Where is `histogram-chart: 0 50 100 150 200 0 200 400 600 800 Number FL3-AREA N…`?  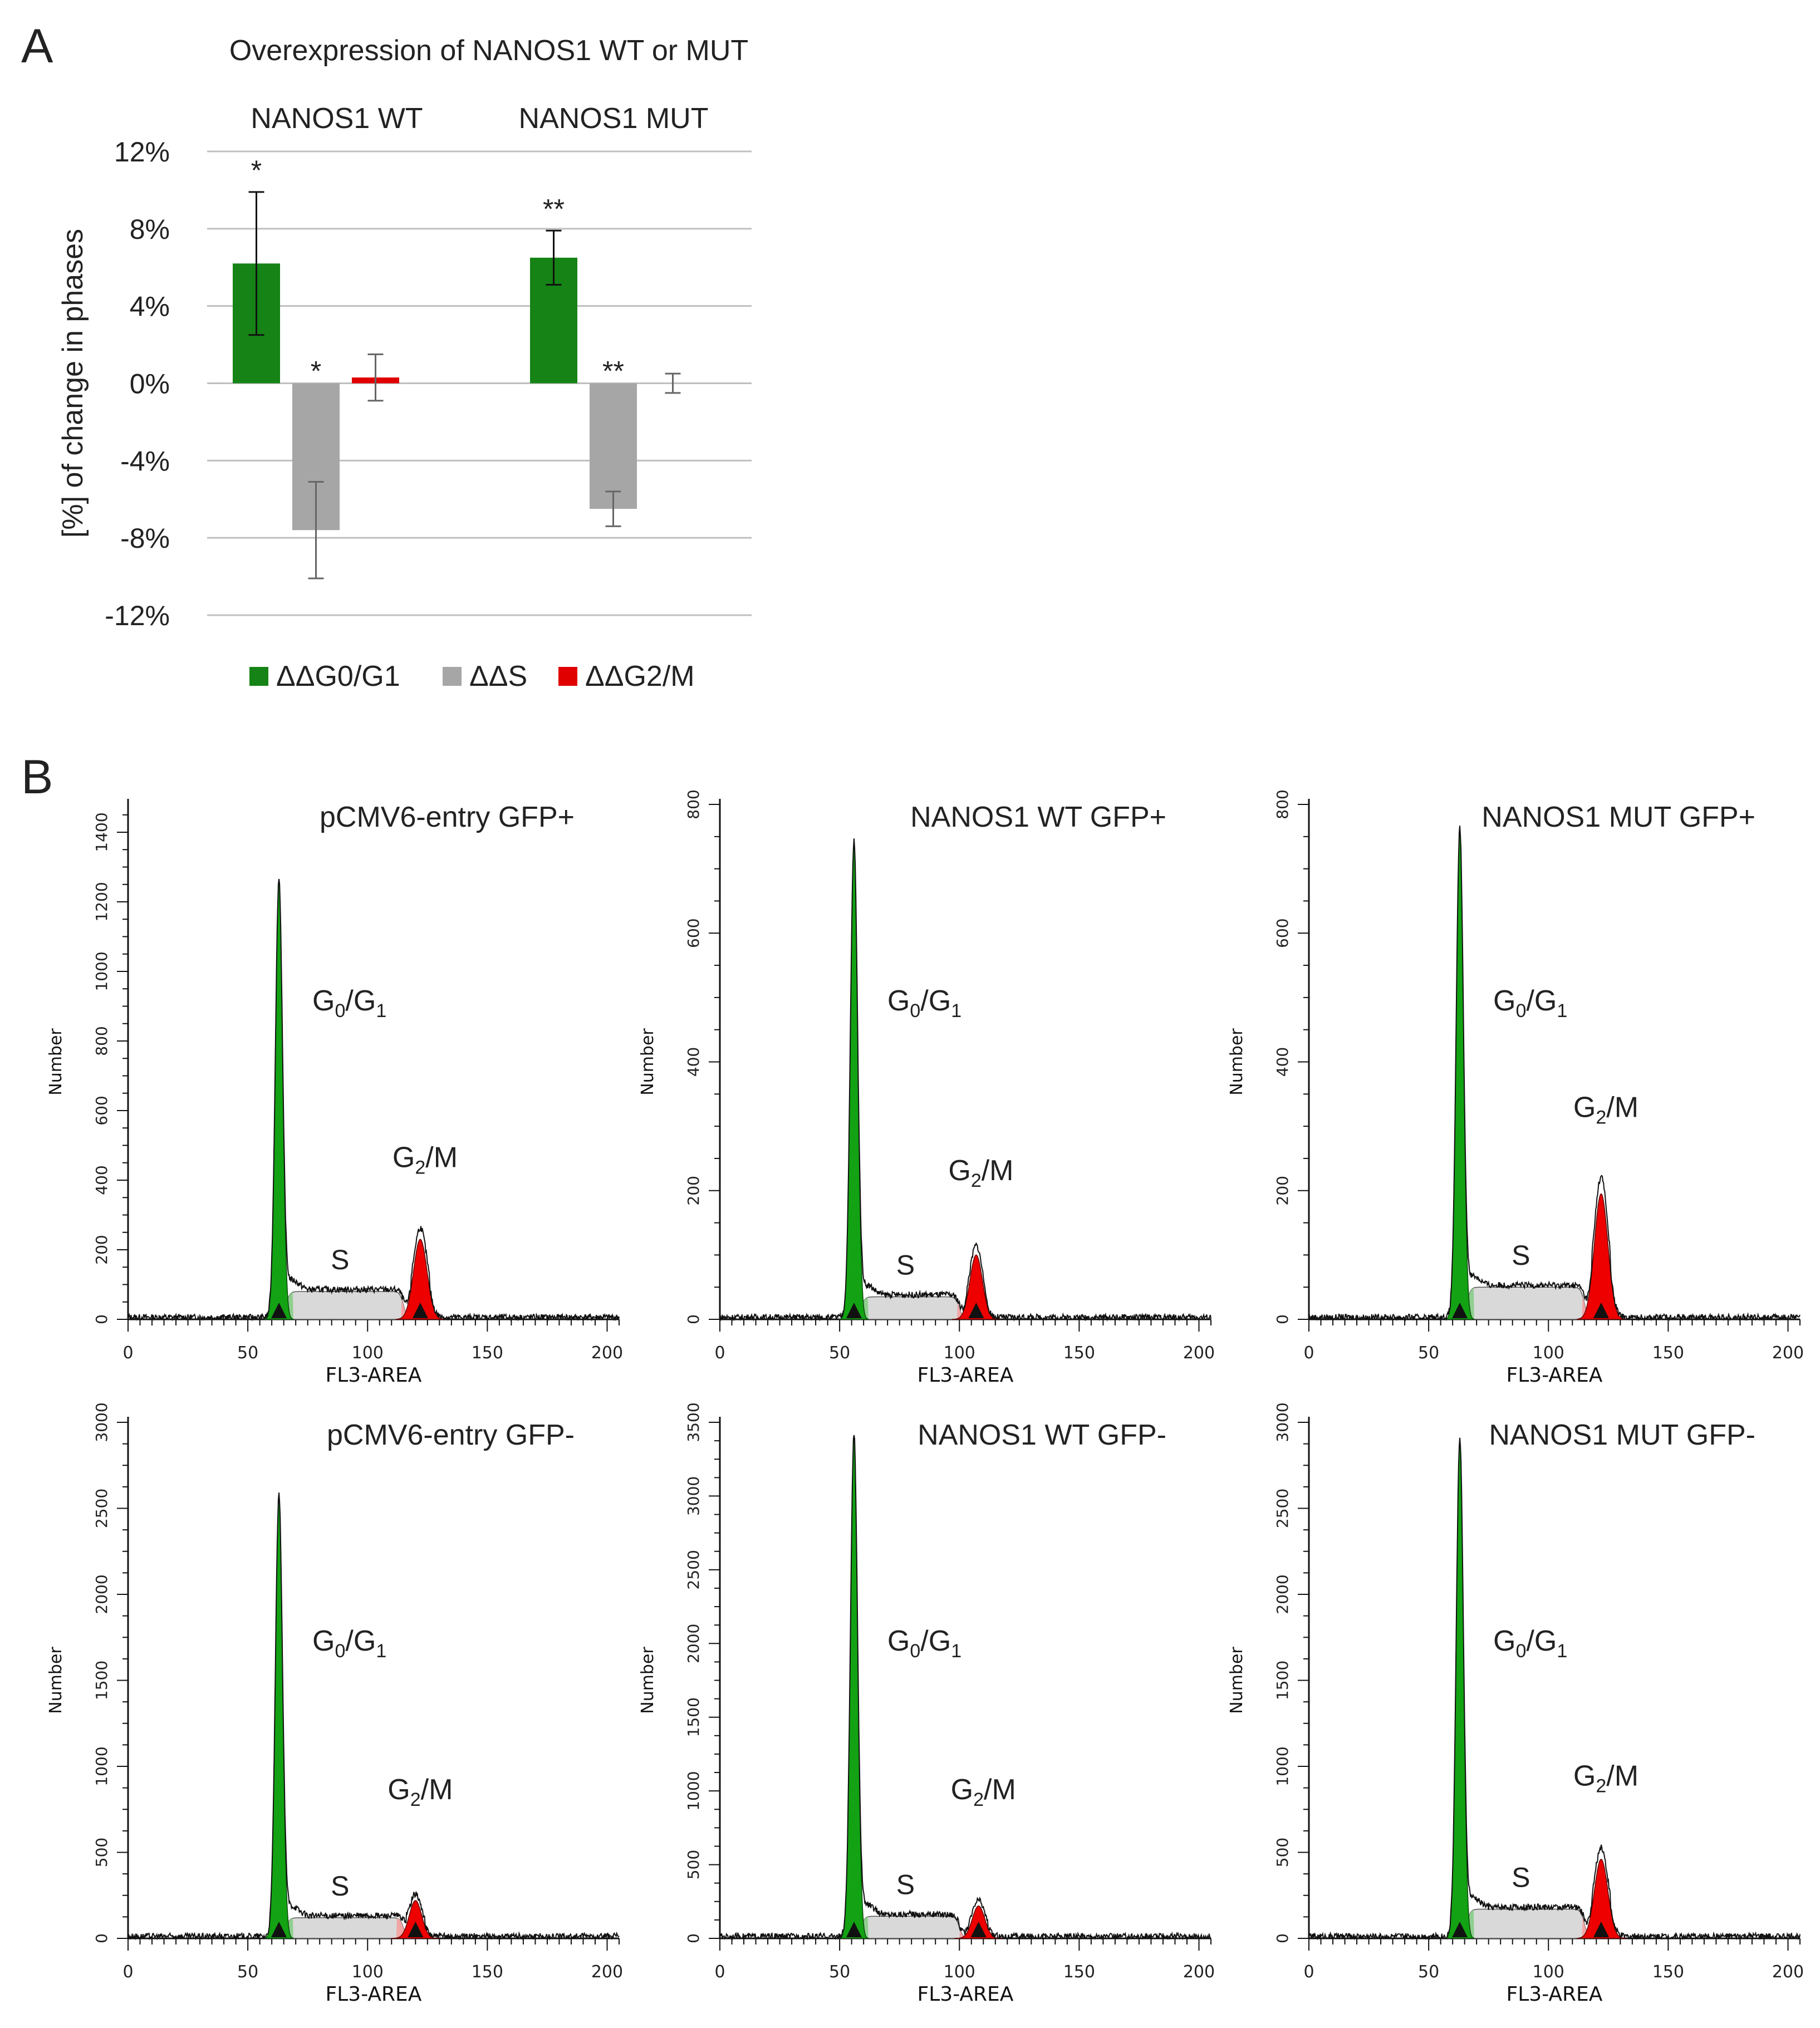 histogram-chart: 0 50 100 150 200 0 200 400 600 800 Number FL3-AREA N… is located at coordinates (1515, 1088).